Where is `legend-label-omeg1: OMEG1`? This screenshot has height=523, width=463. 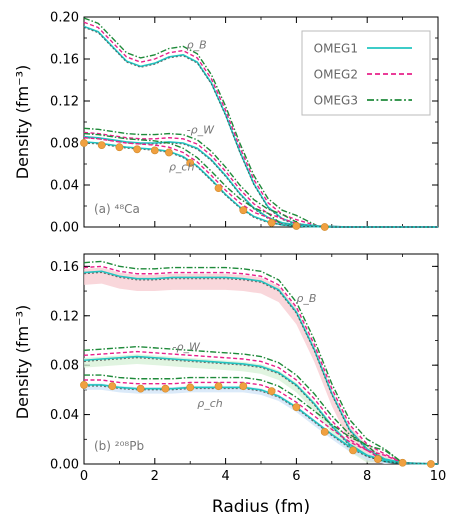
legend-label-omeg1: OMEG1 is located at coordinates (336, 49).